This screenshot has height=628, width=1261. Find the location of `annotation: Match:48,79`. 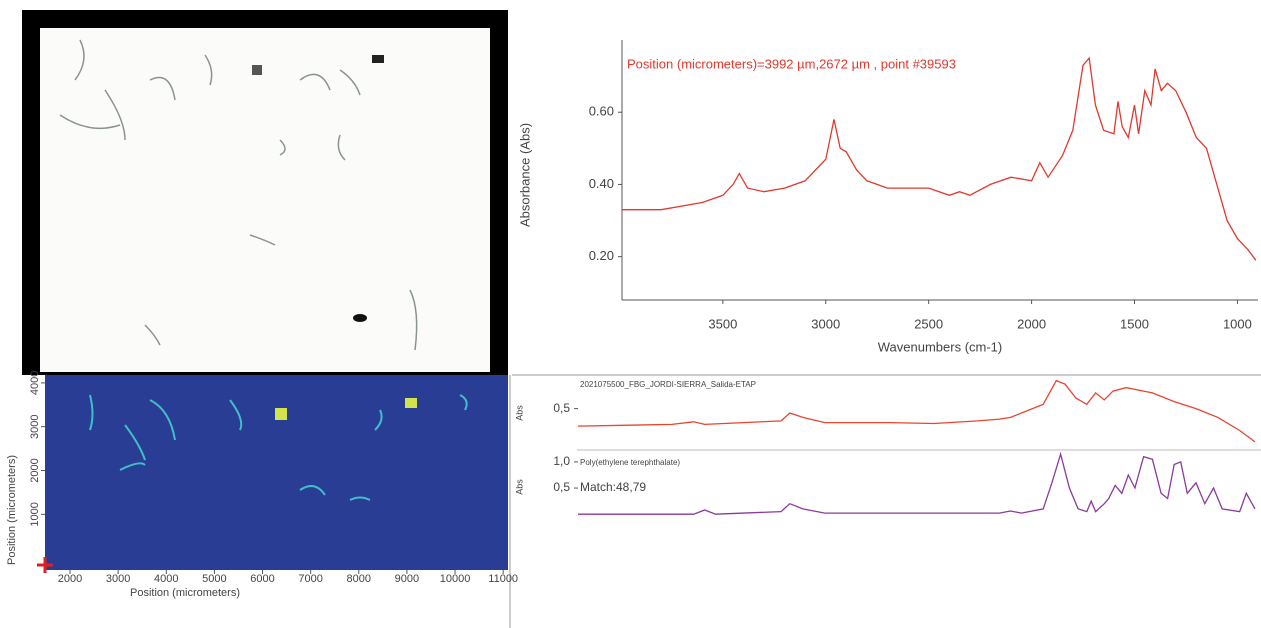

annotation: Match:48,79 is located at coordinates (613, 487).